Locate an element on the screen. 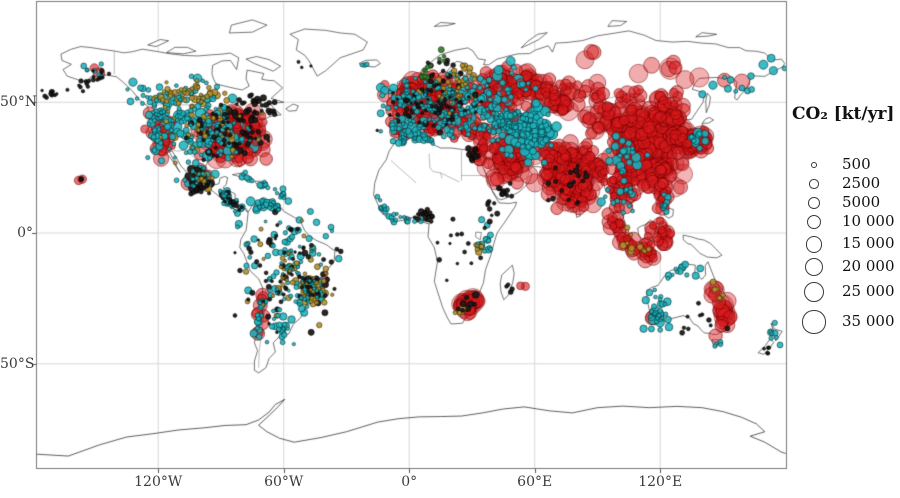 The height and width of the screenshot is (498, 900). legend-value-label: 20 000 is located at coordinates (868, 266).